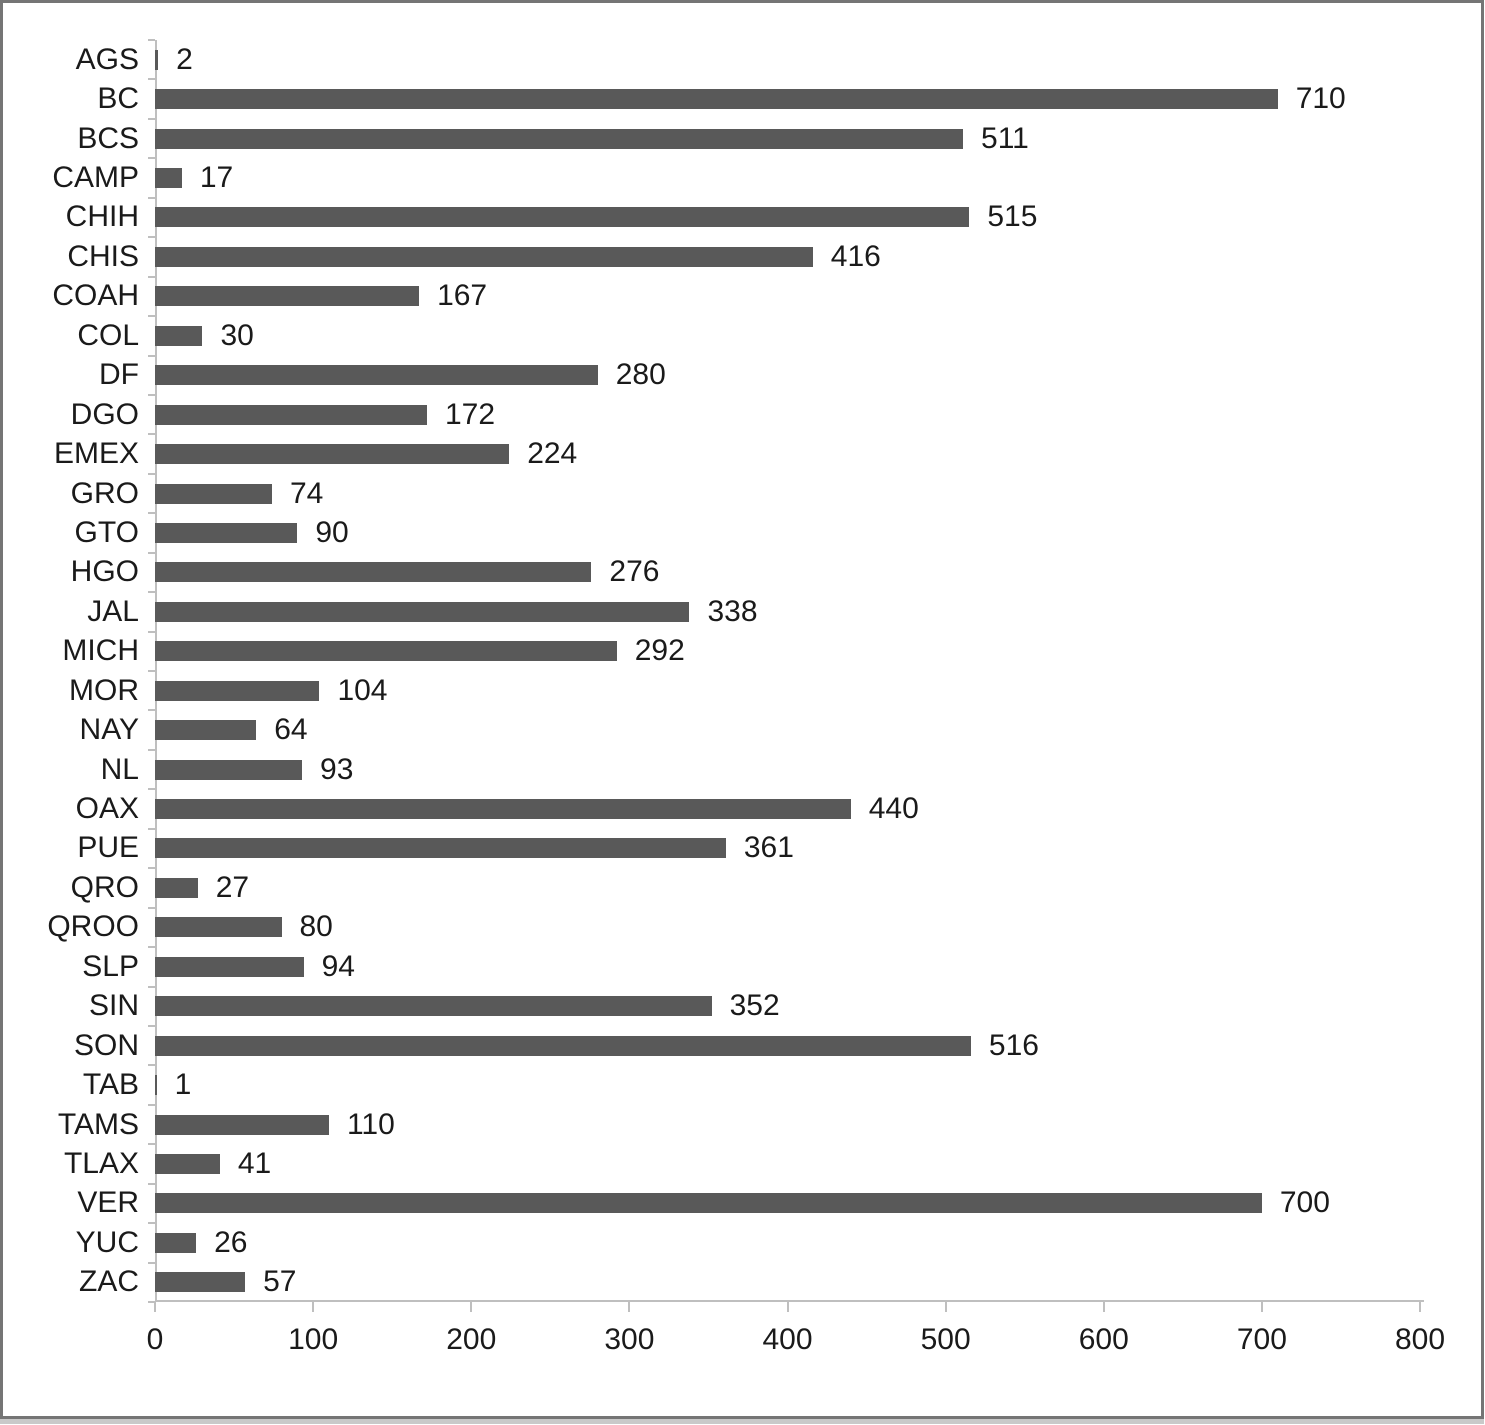 The width and height of the screenshot is (1485, 1425). Describe the element at coordinates (787, 375) in the screenshot. I see `bar-track: 280` at that location.